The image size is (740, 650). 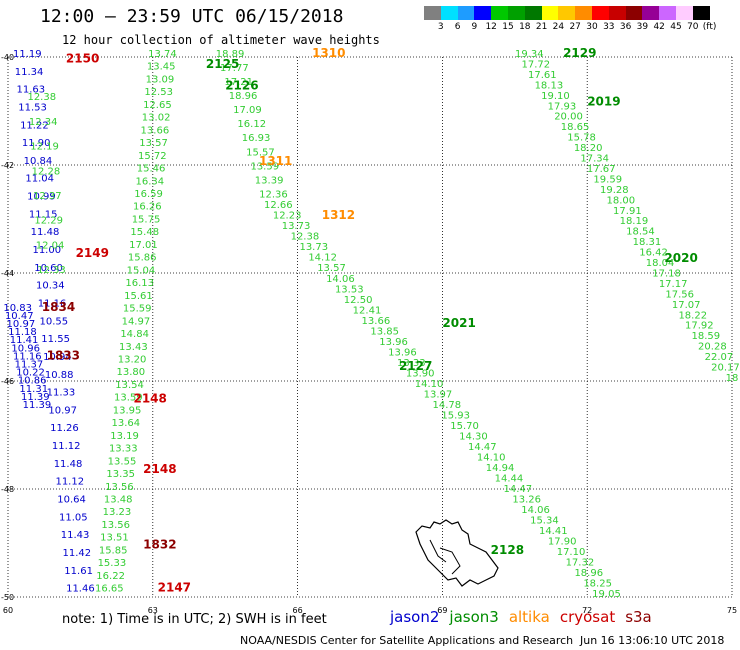 I want to click on swh-value: 15.61, so click(x=138, y=296).